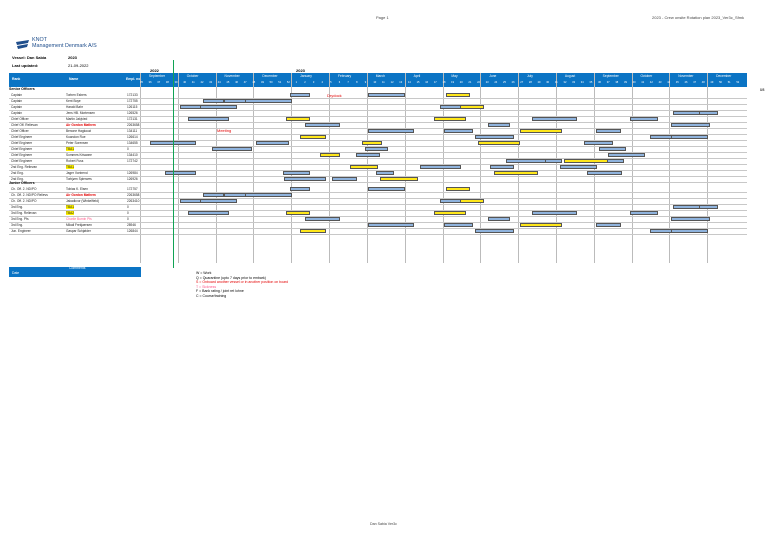 The height and width of the screenshot is (543, 768). I want to click on year-label: 2023, so click(300, 70).